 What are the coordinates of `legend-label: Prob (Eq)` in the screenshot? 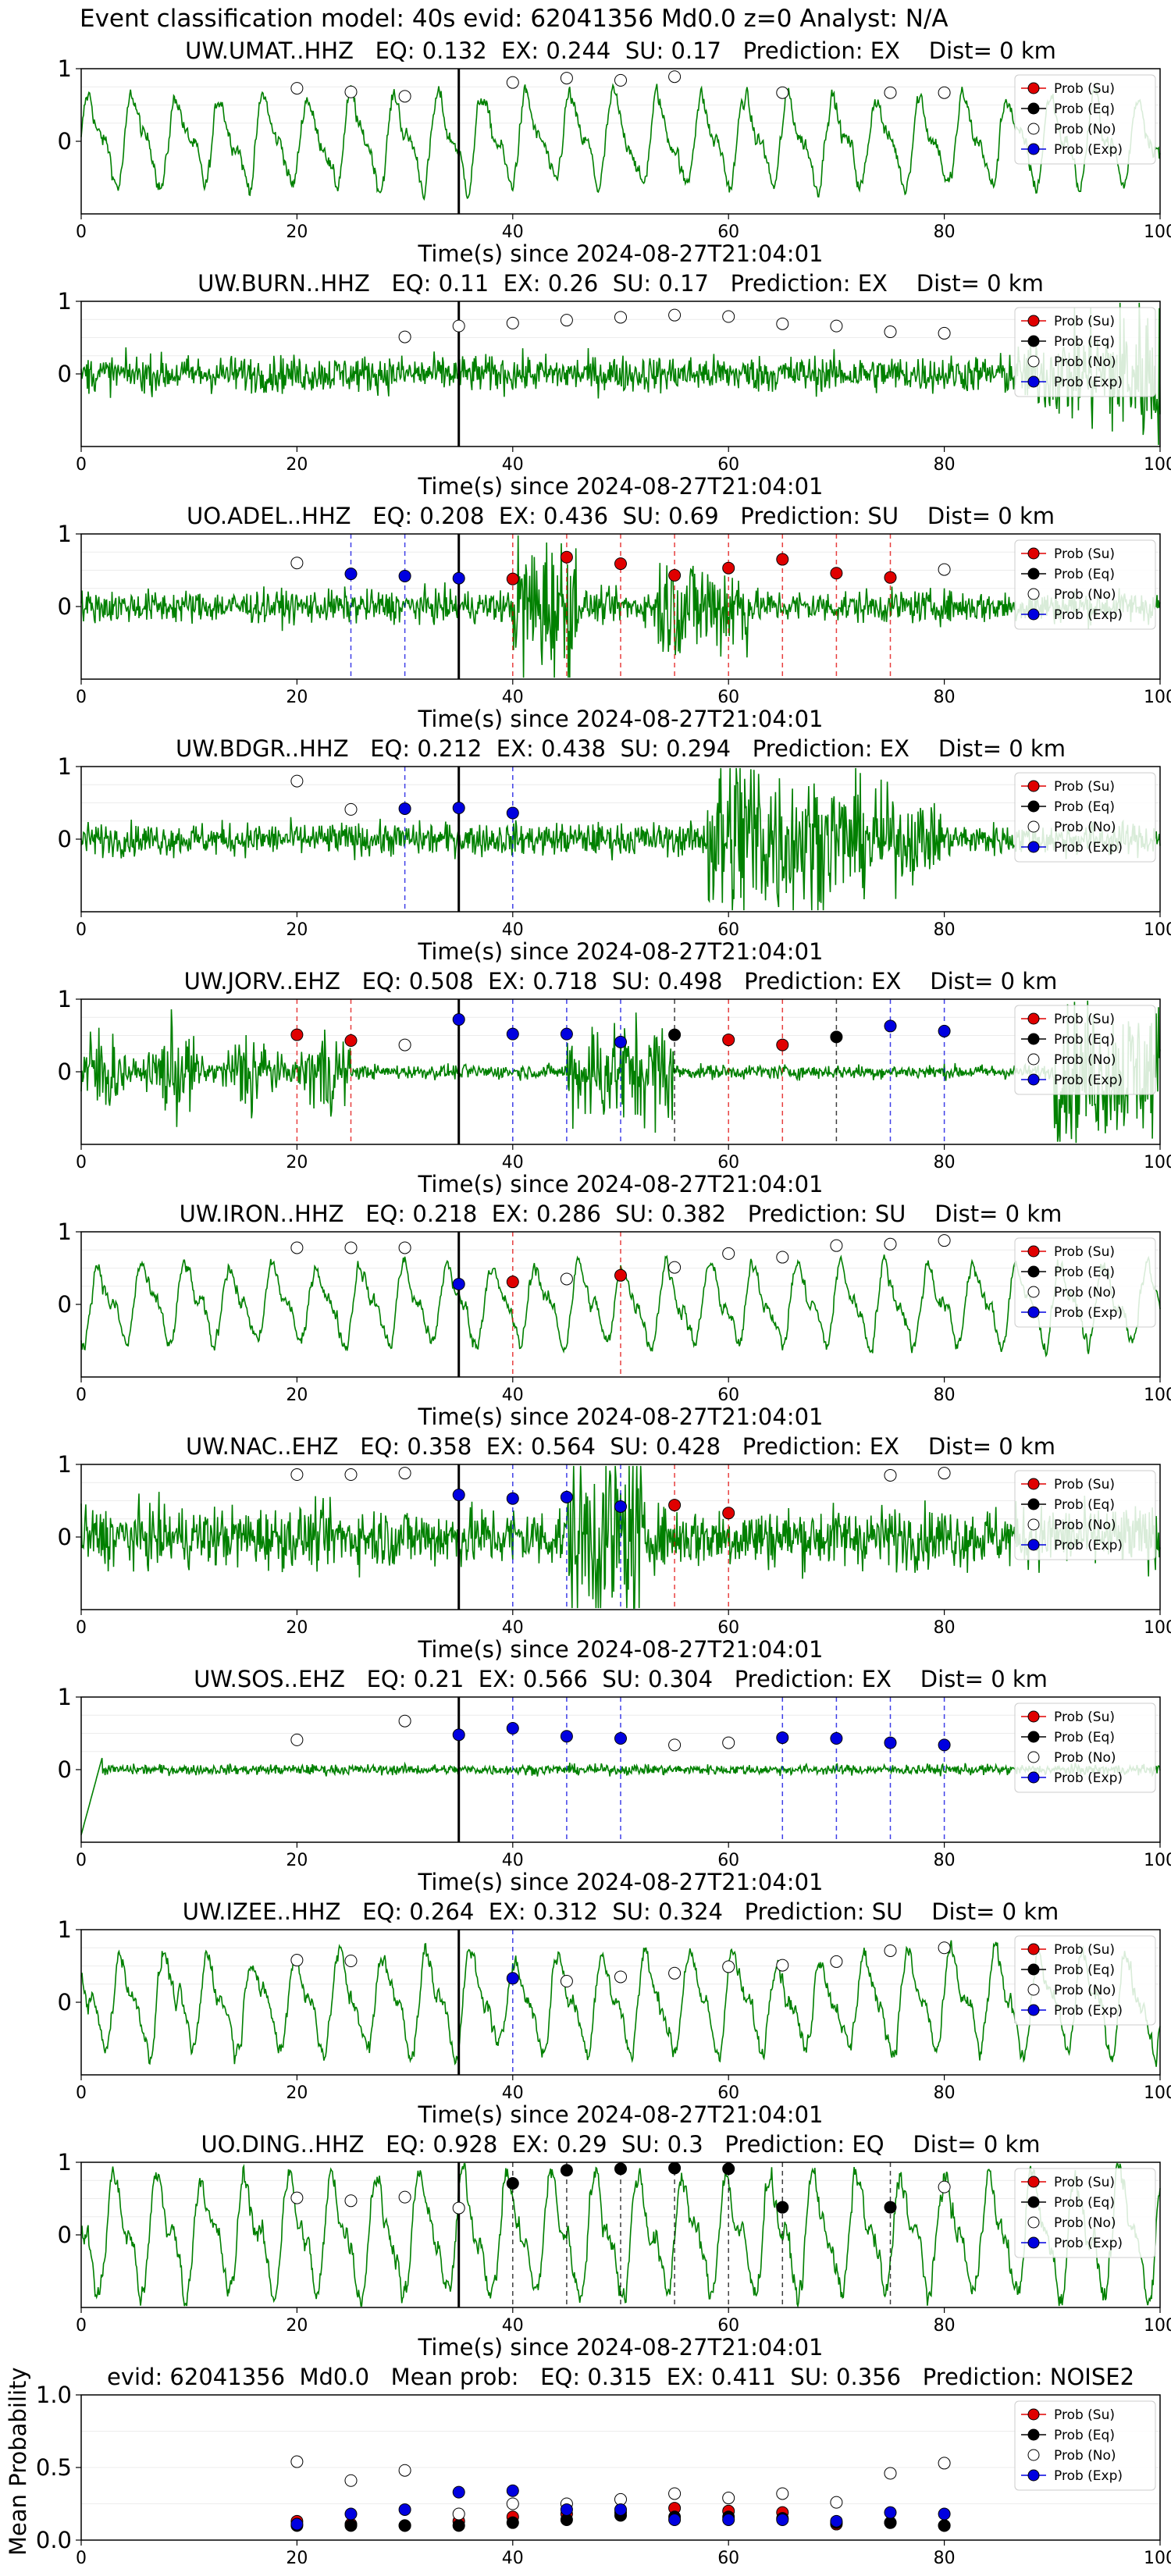 It's located at (1084, 574).